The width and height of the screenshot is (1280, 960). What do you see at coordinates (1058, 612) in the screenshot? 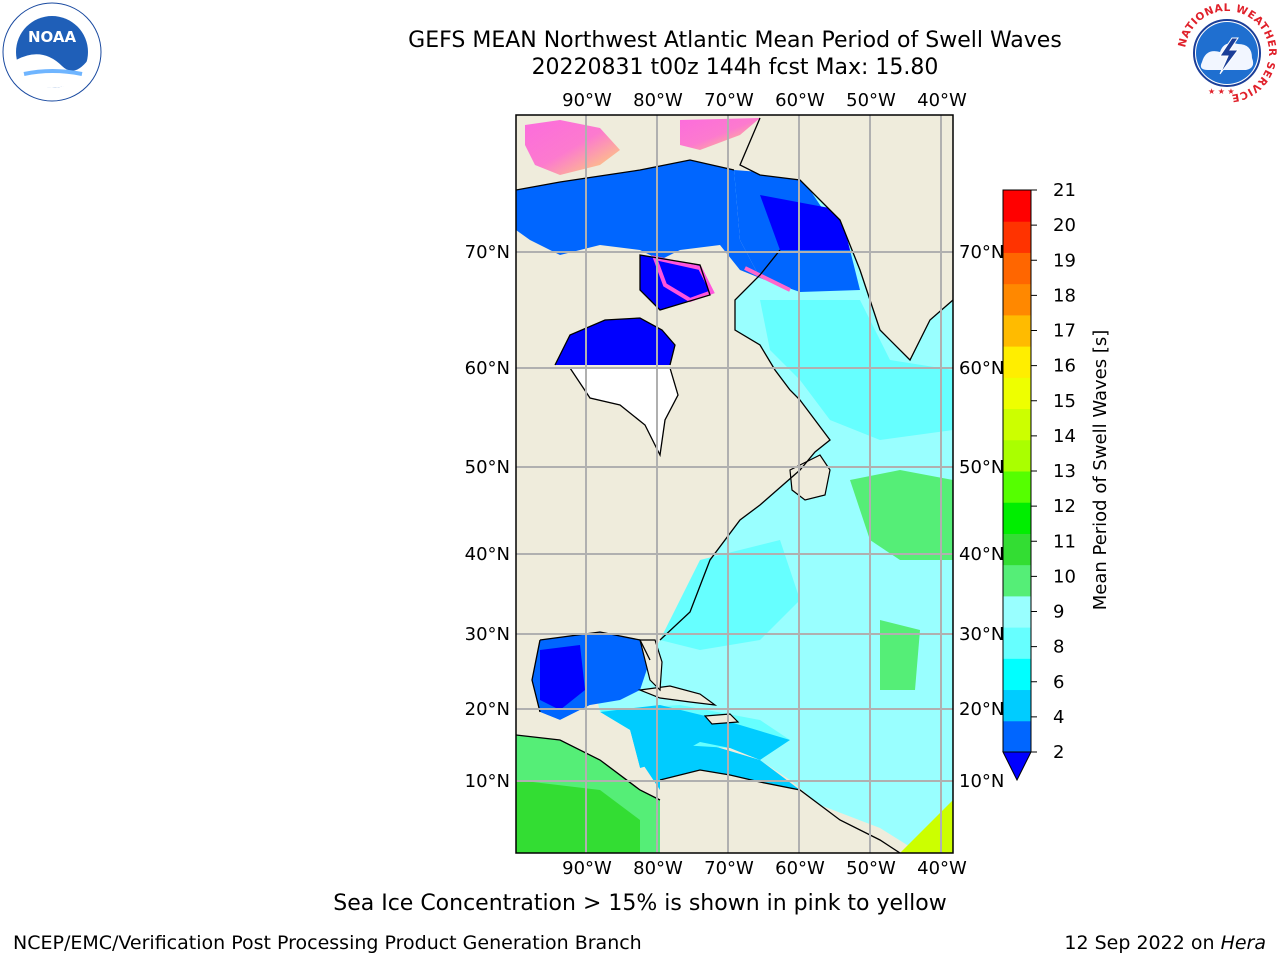
I see `colorbar-tick-label: 9` at bounding box center [1058, 612].